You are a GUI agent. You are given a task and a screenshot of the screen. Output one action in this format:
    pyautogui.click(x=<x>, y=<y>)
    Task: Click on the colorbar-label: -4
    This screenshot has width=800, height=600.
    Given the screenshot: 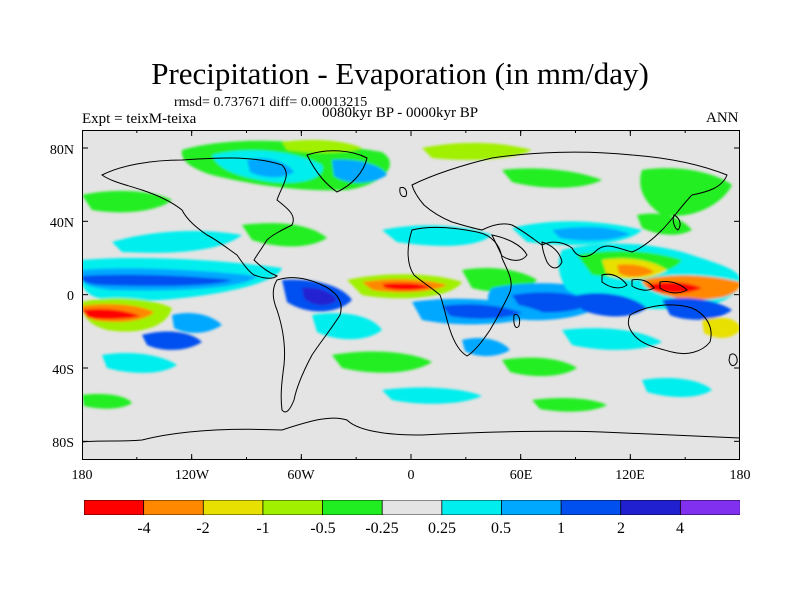 What is the action you would take?
    pyautogui.click(x=144, y=528)
    